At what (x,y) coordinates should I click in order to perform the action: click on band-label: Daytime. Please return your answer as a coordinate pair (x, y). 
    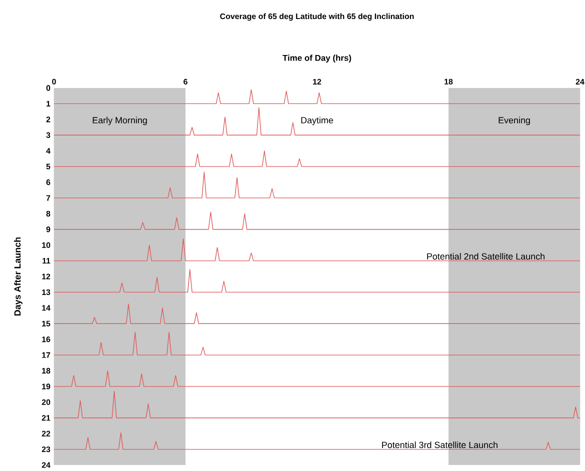
    Looking at the image, I should click on (317, 121).